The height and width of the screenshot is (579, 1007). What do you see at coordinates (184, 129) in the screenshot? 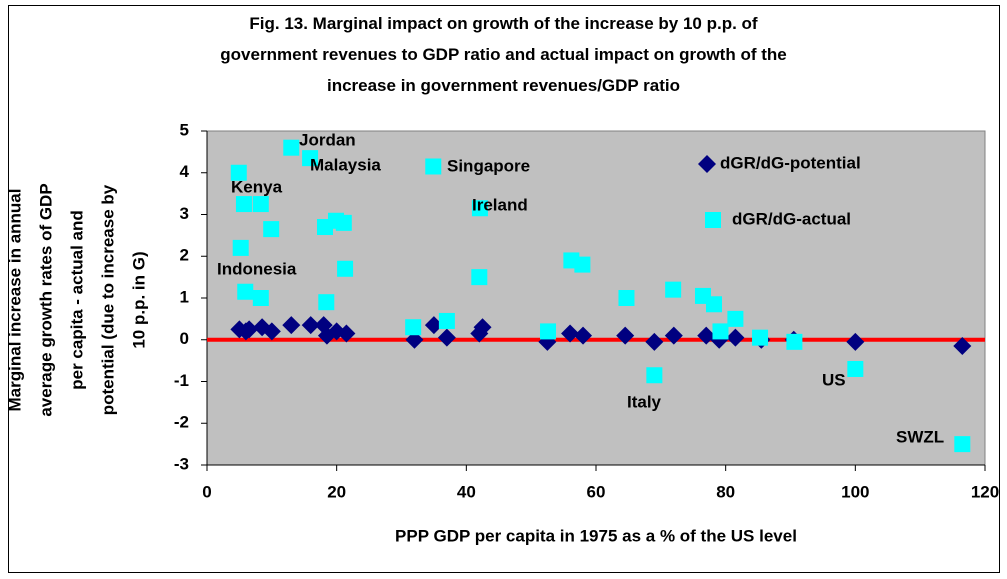
I see `y-tick-label: 5` at bounding box center [184, 129].